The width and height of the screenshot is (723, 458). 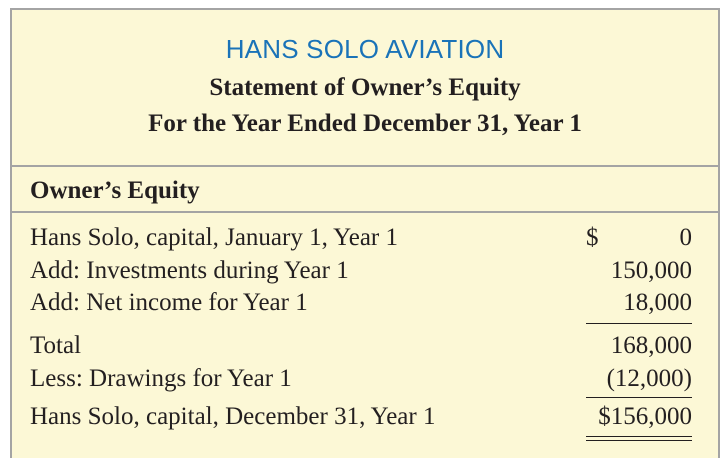 What do you see at coordinates (365, 49) in the screenshot?
I see `company-name: HANS SOLO AVIATION` at bounding box center [365, 49].